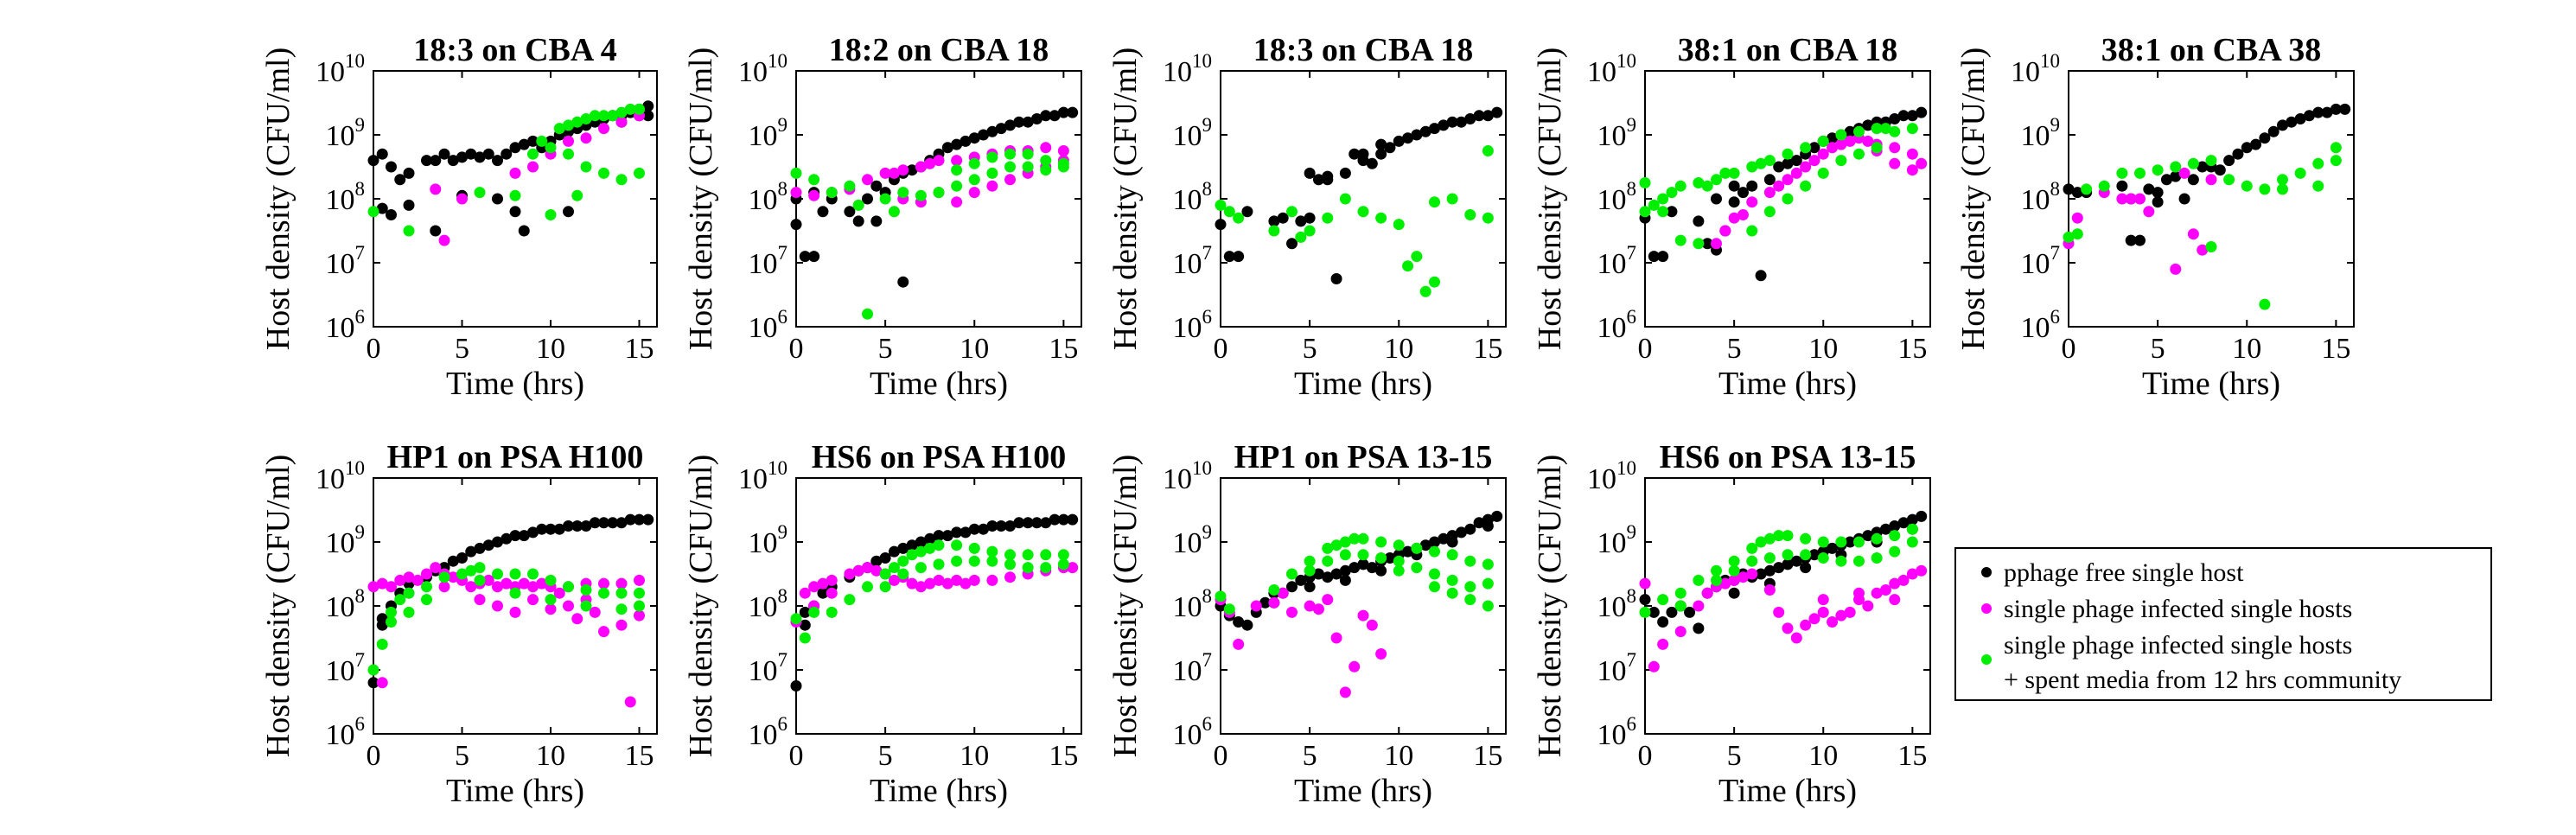  Describe the element at coordinates (514, 50) in the screenshot. I see `chart-title: 18:3 on CBA 4` at that location.